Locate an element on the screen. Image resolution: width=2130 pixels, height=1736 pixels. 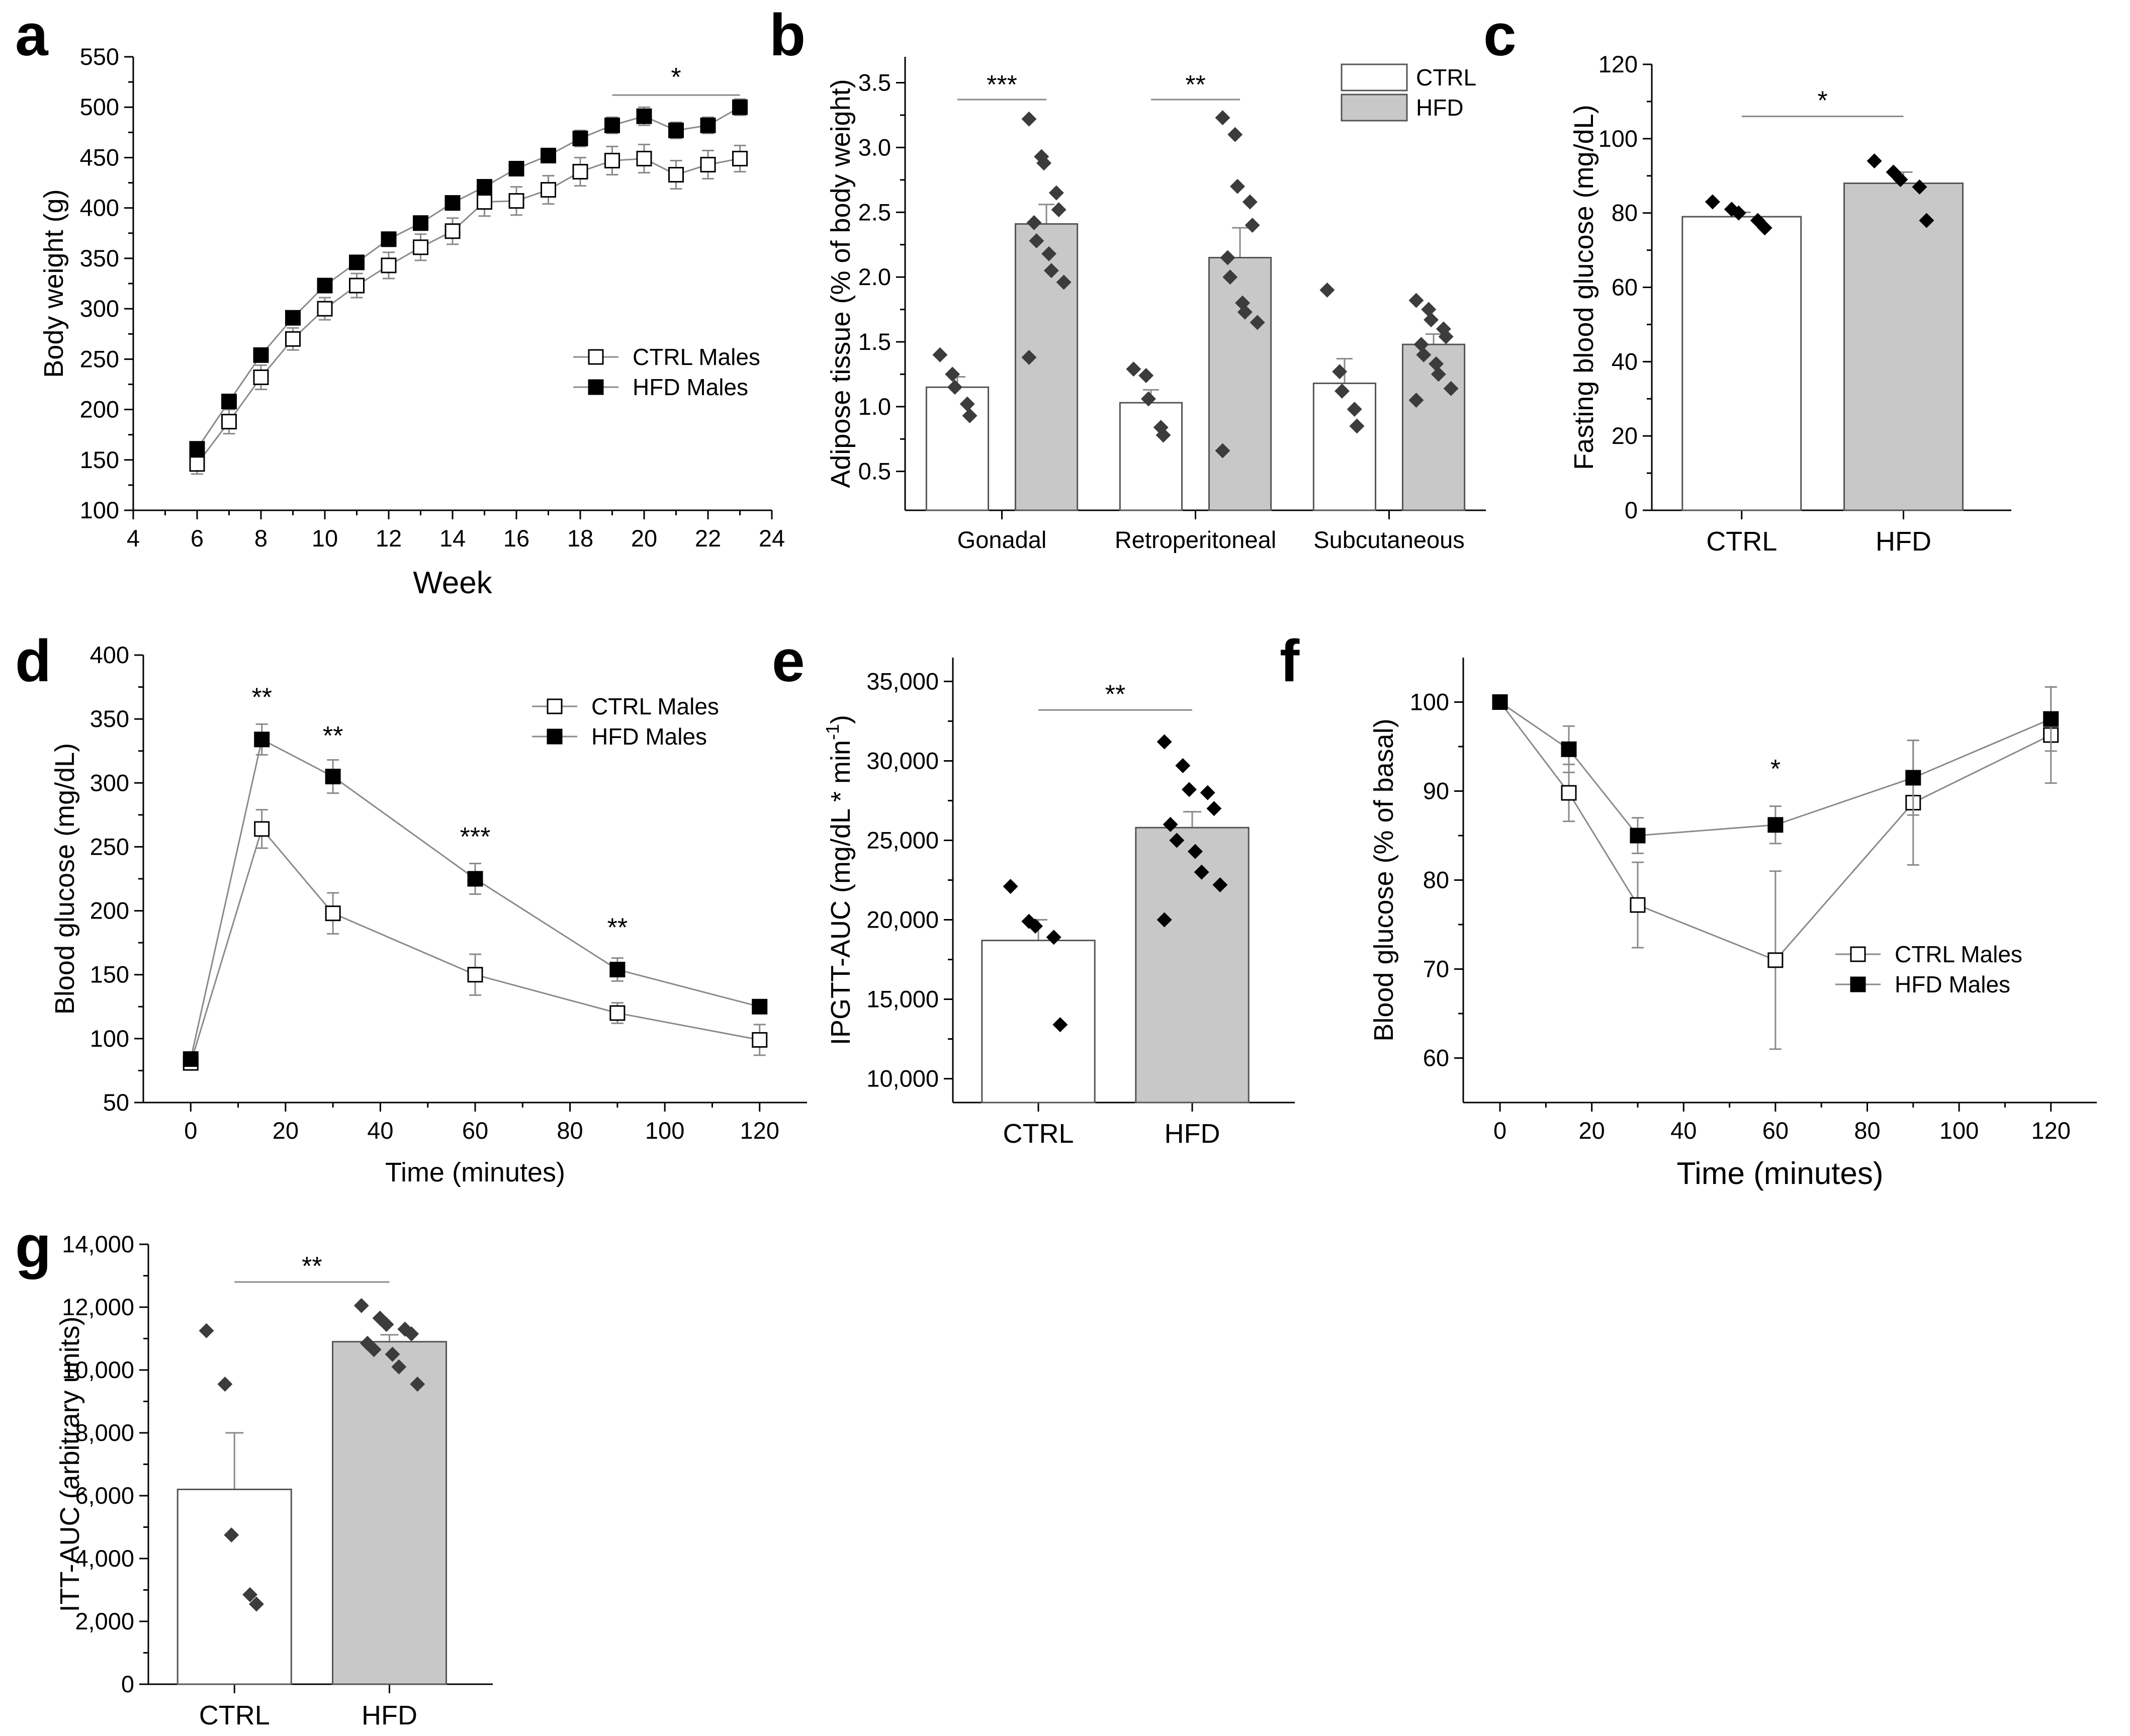
panel-letter: f is located at coordinates (1290, 661).